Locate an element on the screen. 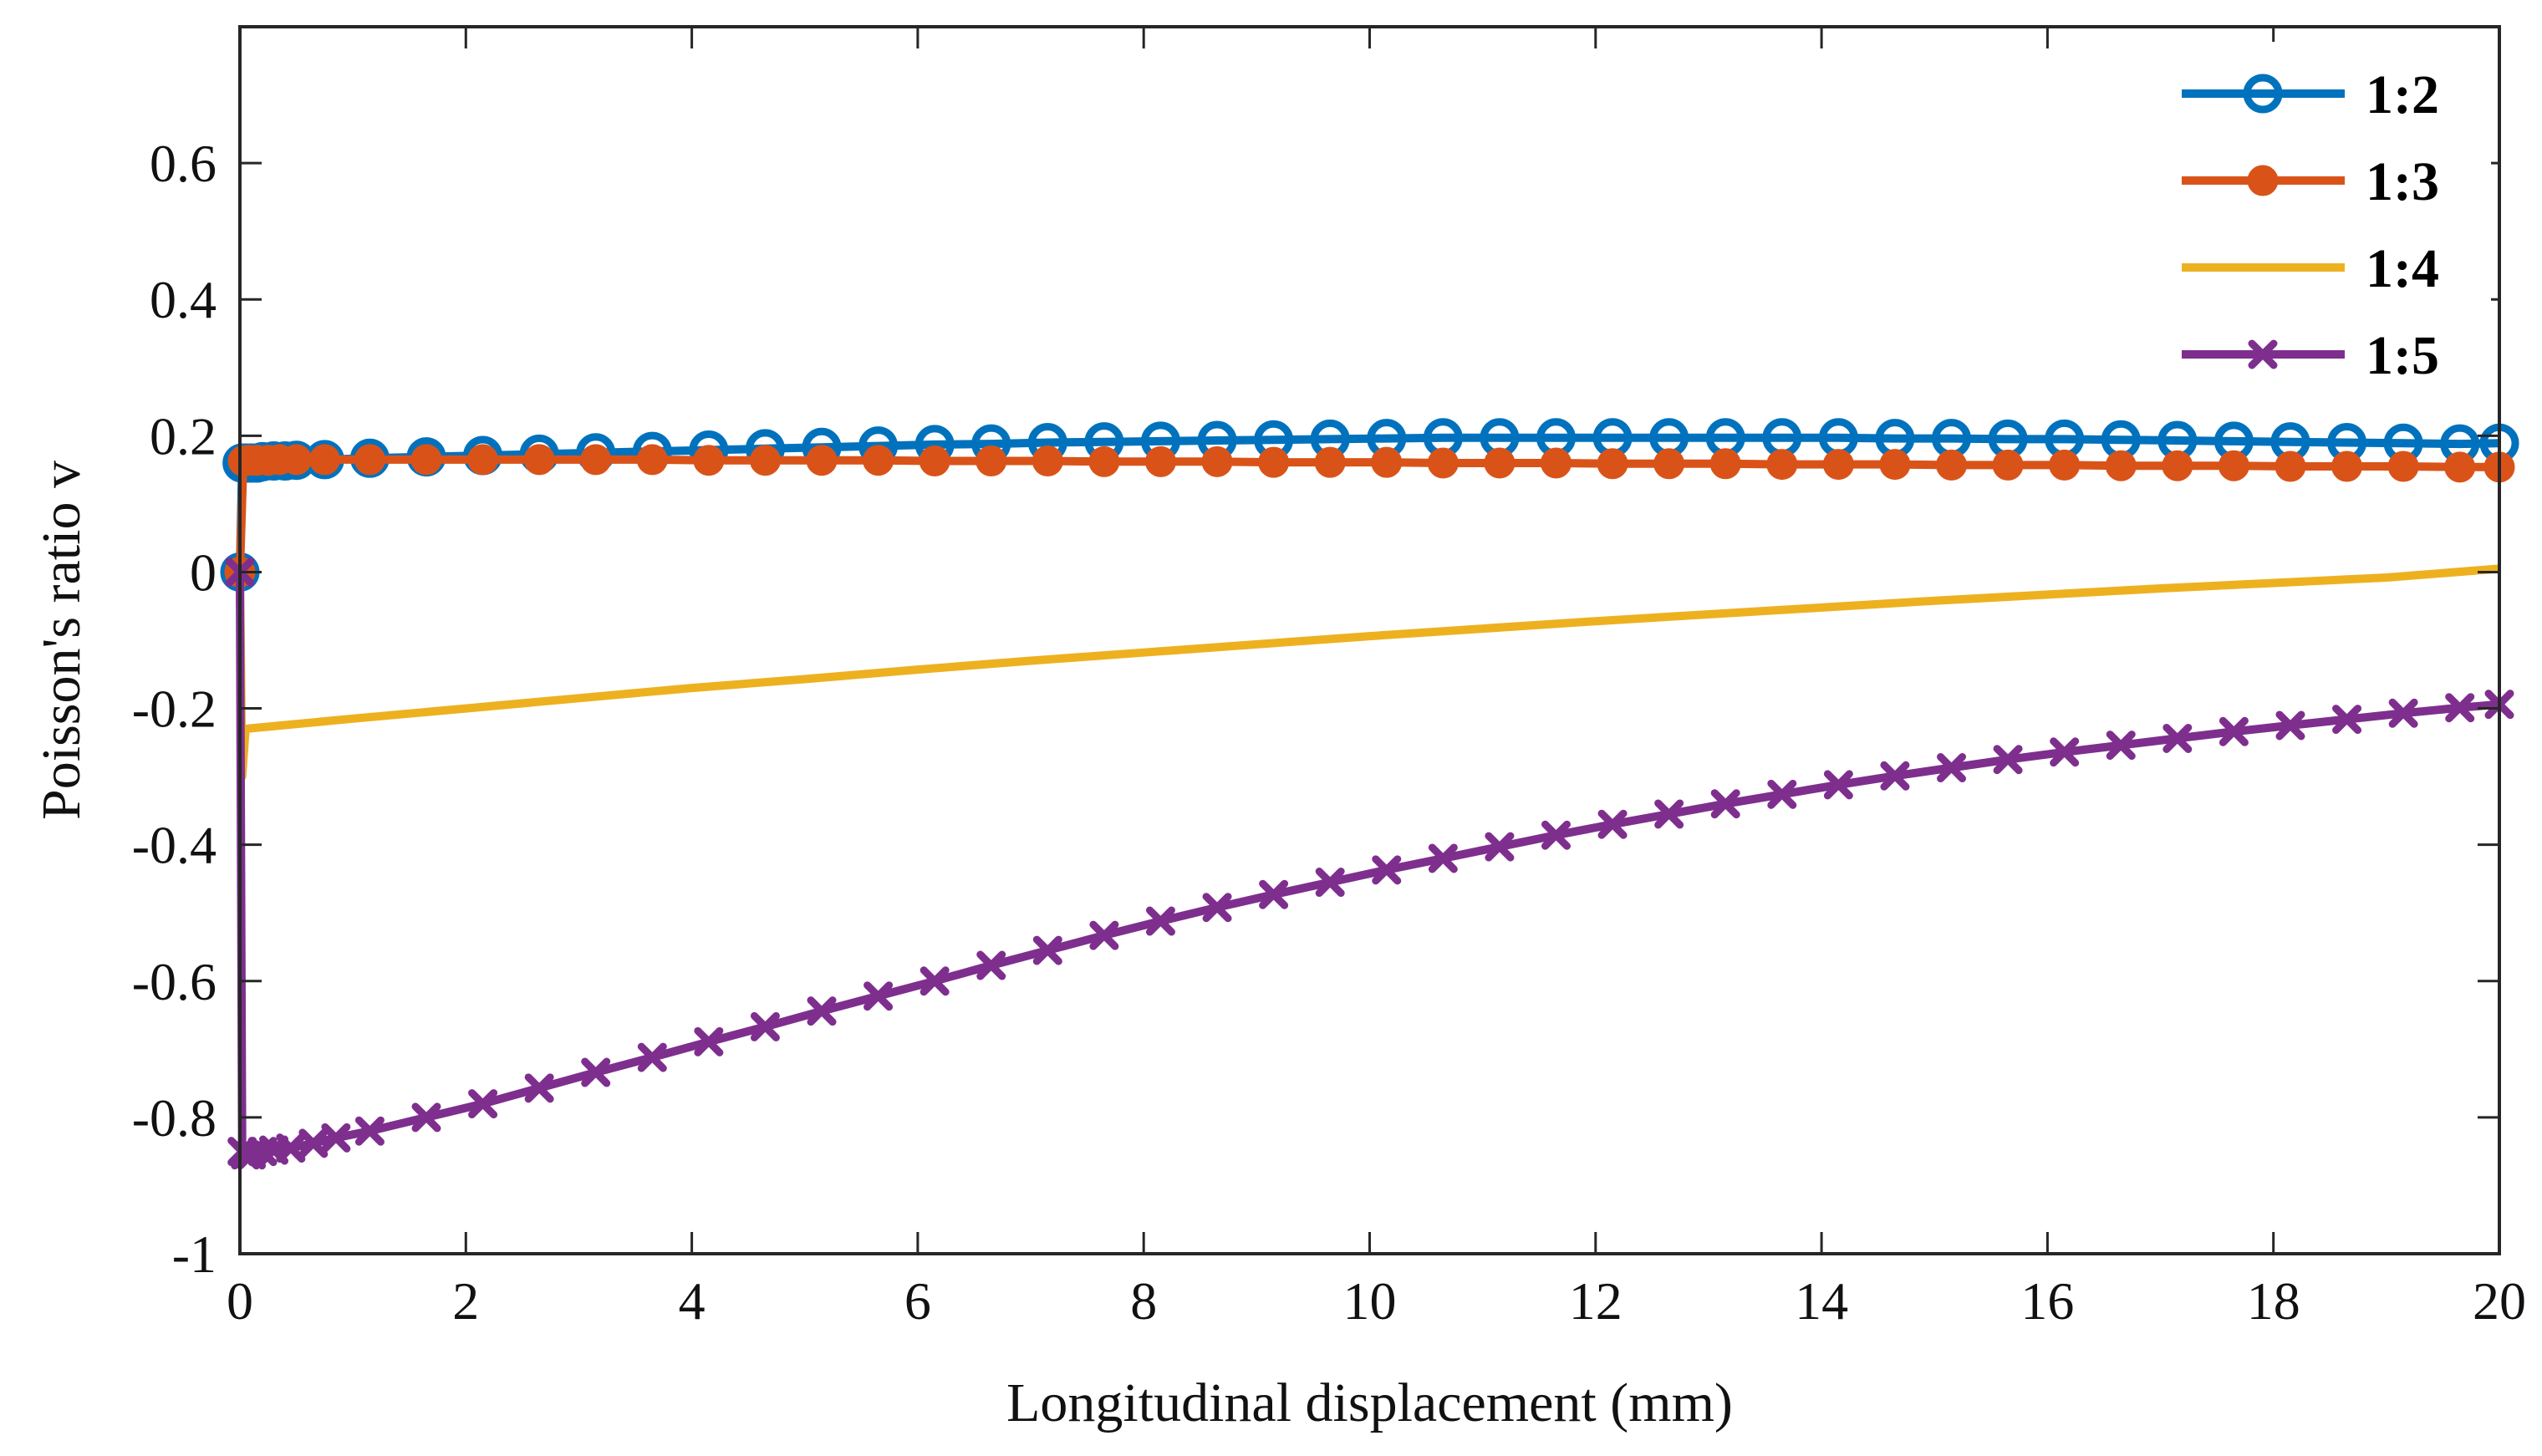  y-axis-label: Poisson's ratio v is located at coordinates (61, 640).